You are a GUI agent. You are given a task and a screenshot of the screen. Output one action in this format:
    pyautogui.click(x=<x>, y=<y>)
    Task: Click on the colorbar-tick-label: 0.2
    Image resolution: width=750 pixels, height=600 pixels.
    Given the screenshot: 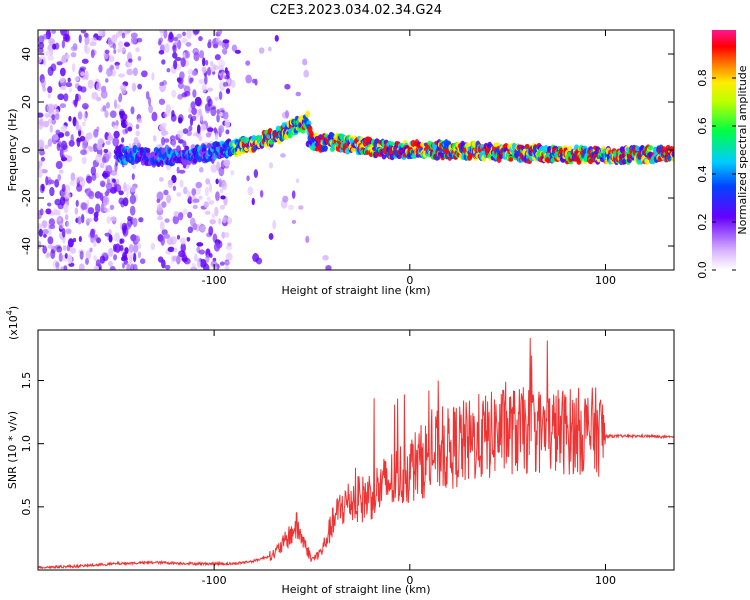 What is the action you would take?
    pyautogui.click(x=702, y=222)
    